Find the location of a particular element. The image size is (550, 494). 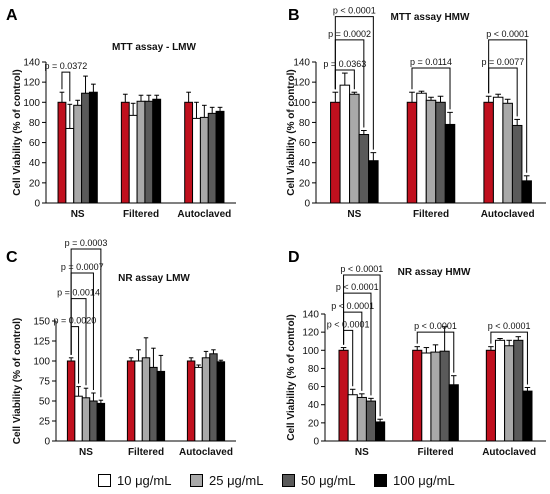

p-value-label: p = 0.0014 is located at coordinates (78, 293).